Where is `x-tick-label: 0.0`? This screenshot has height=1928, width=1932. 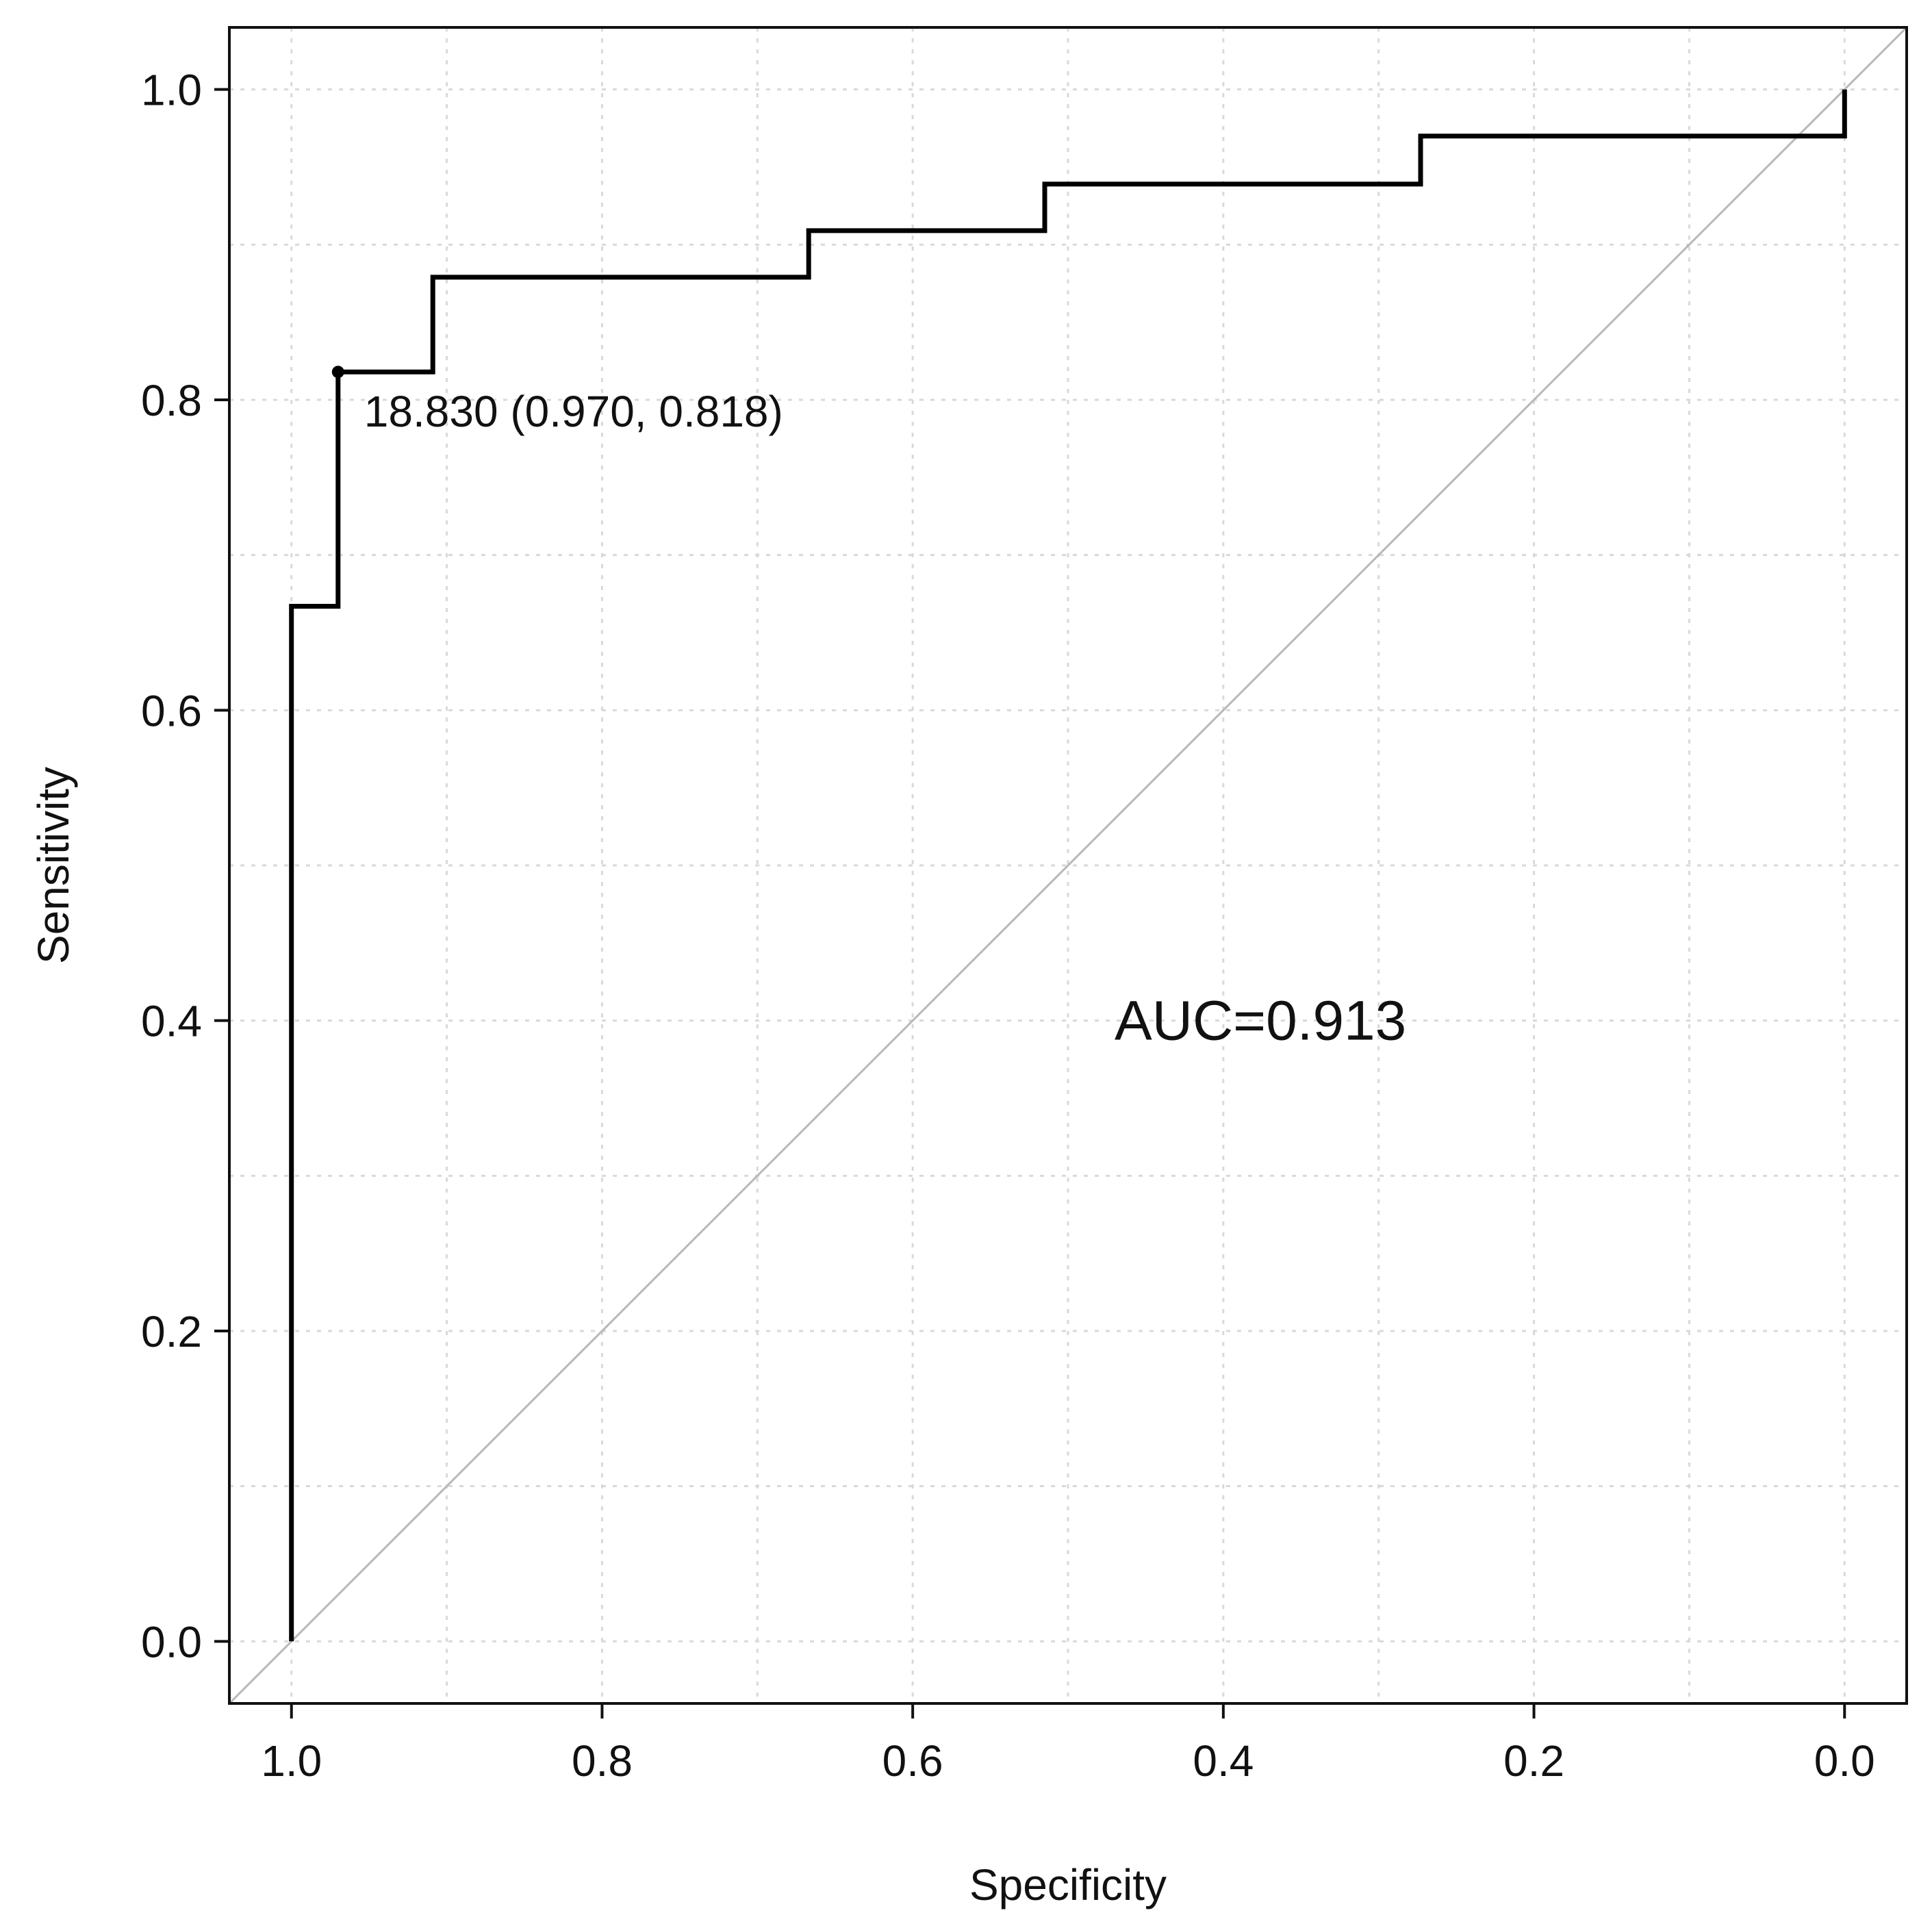
x-tick-label: 0.0 is located at coordinates (1845, 1761).